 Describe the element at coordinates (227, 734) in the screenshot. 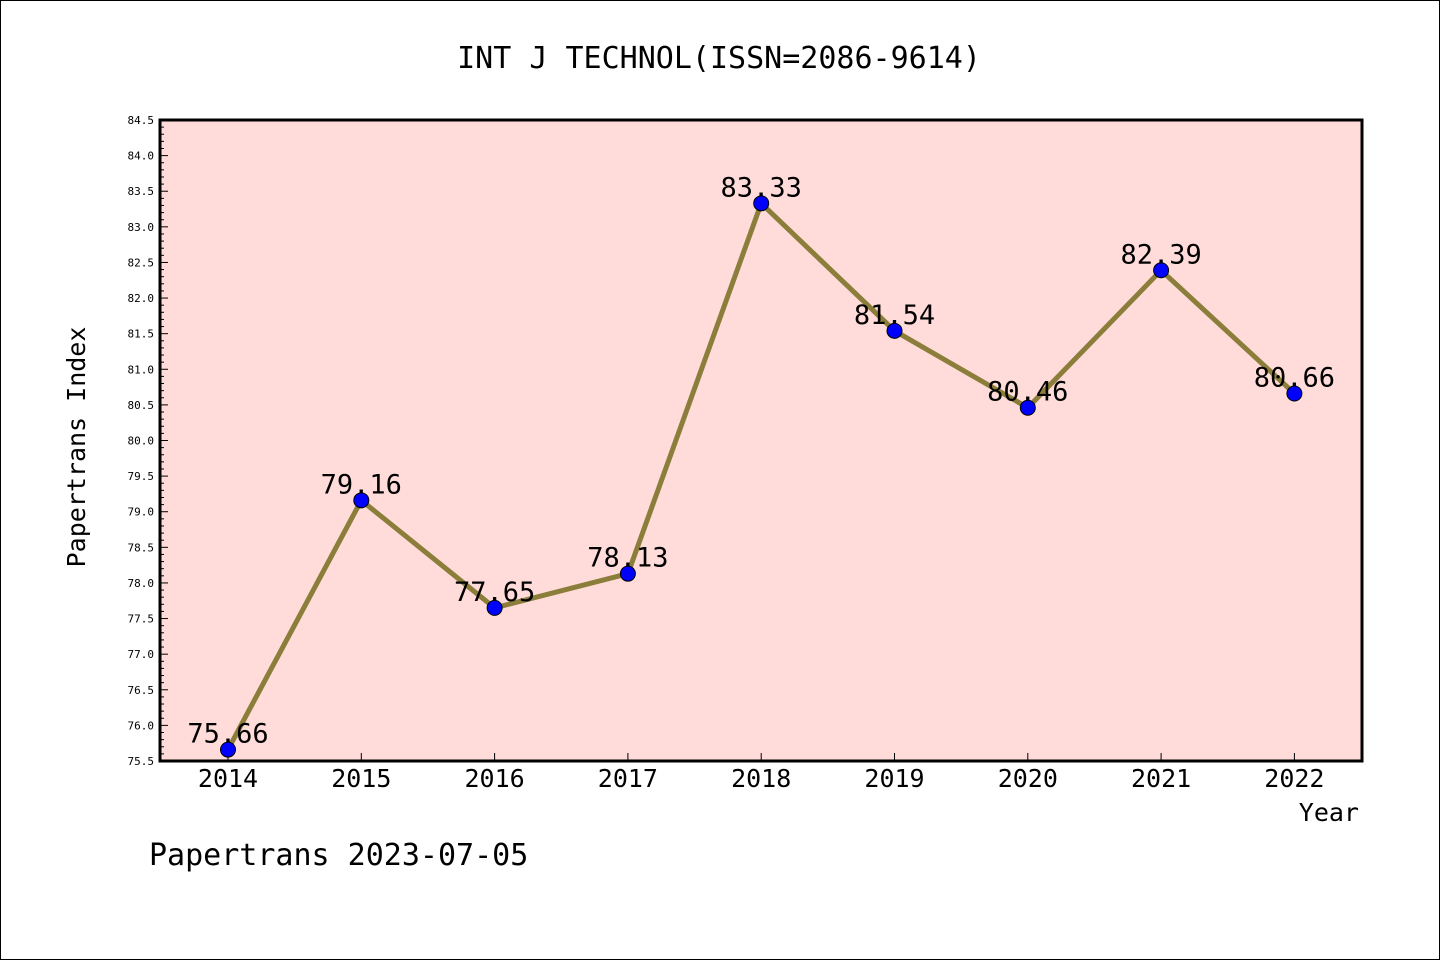

I see `data-label: 75.66` at that location.